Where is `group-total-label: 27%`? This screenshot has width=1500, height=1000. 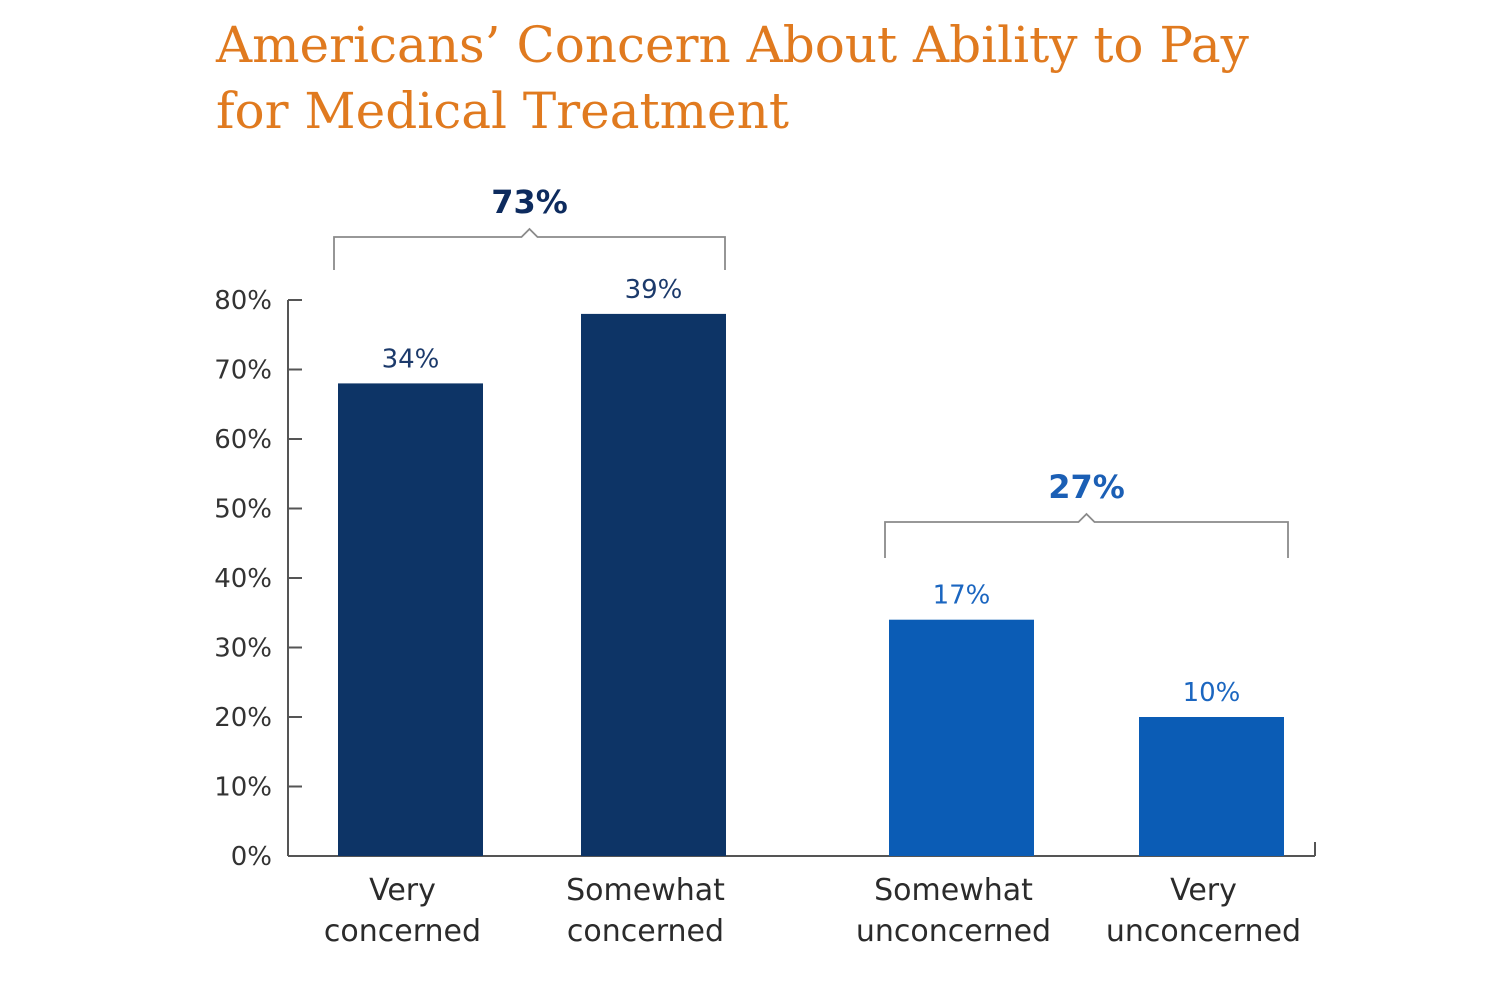 group-total-label: 27% is located at coordinates (1086, 487).